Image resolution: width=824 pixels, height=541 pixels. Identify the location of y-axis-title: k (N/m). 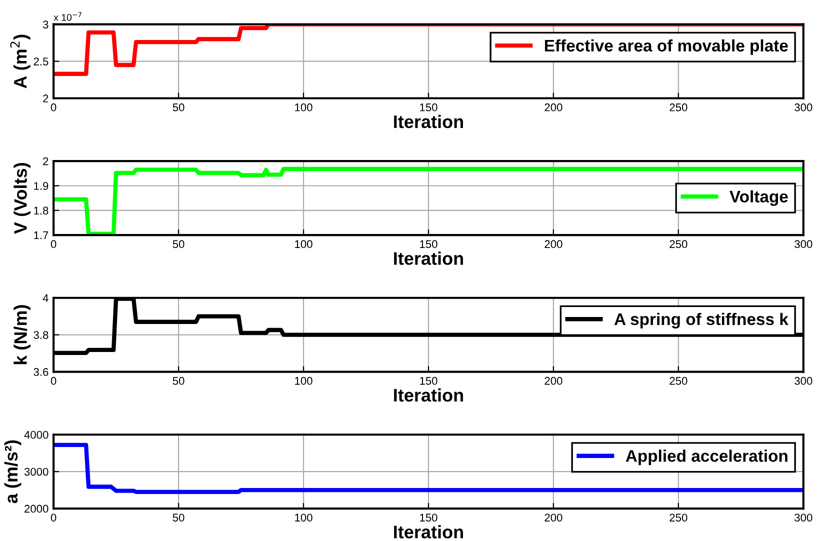
(22, 334).